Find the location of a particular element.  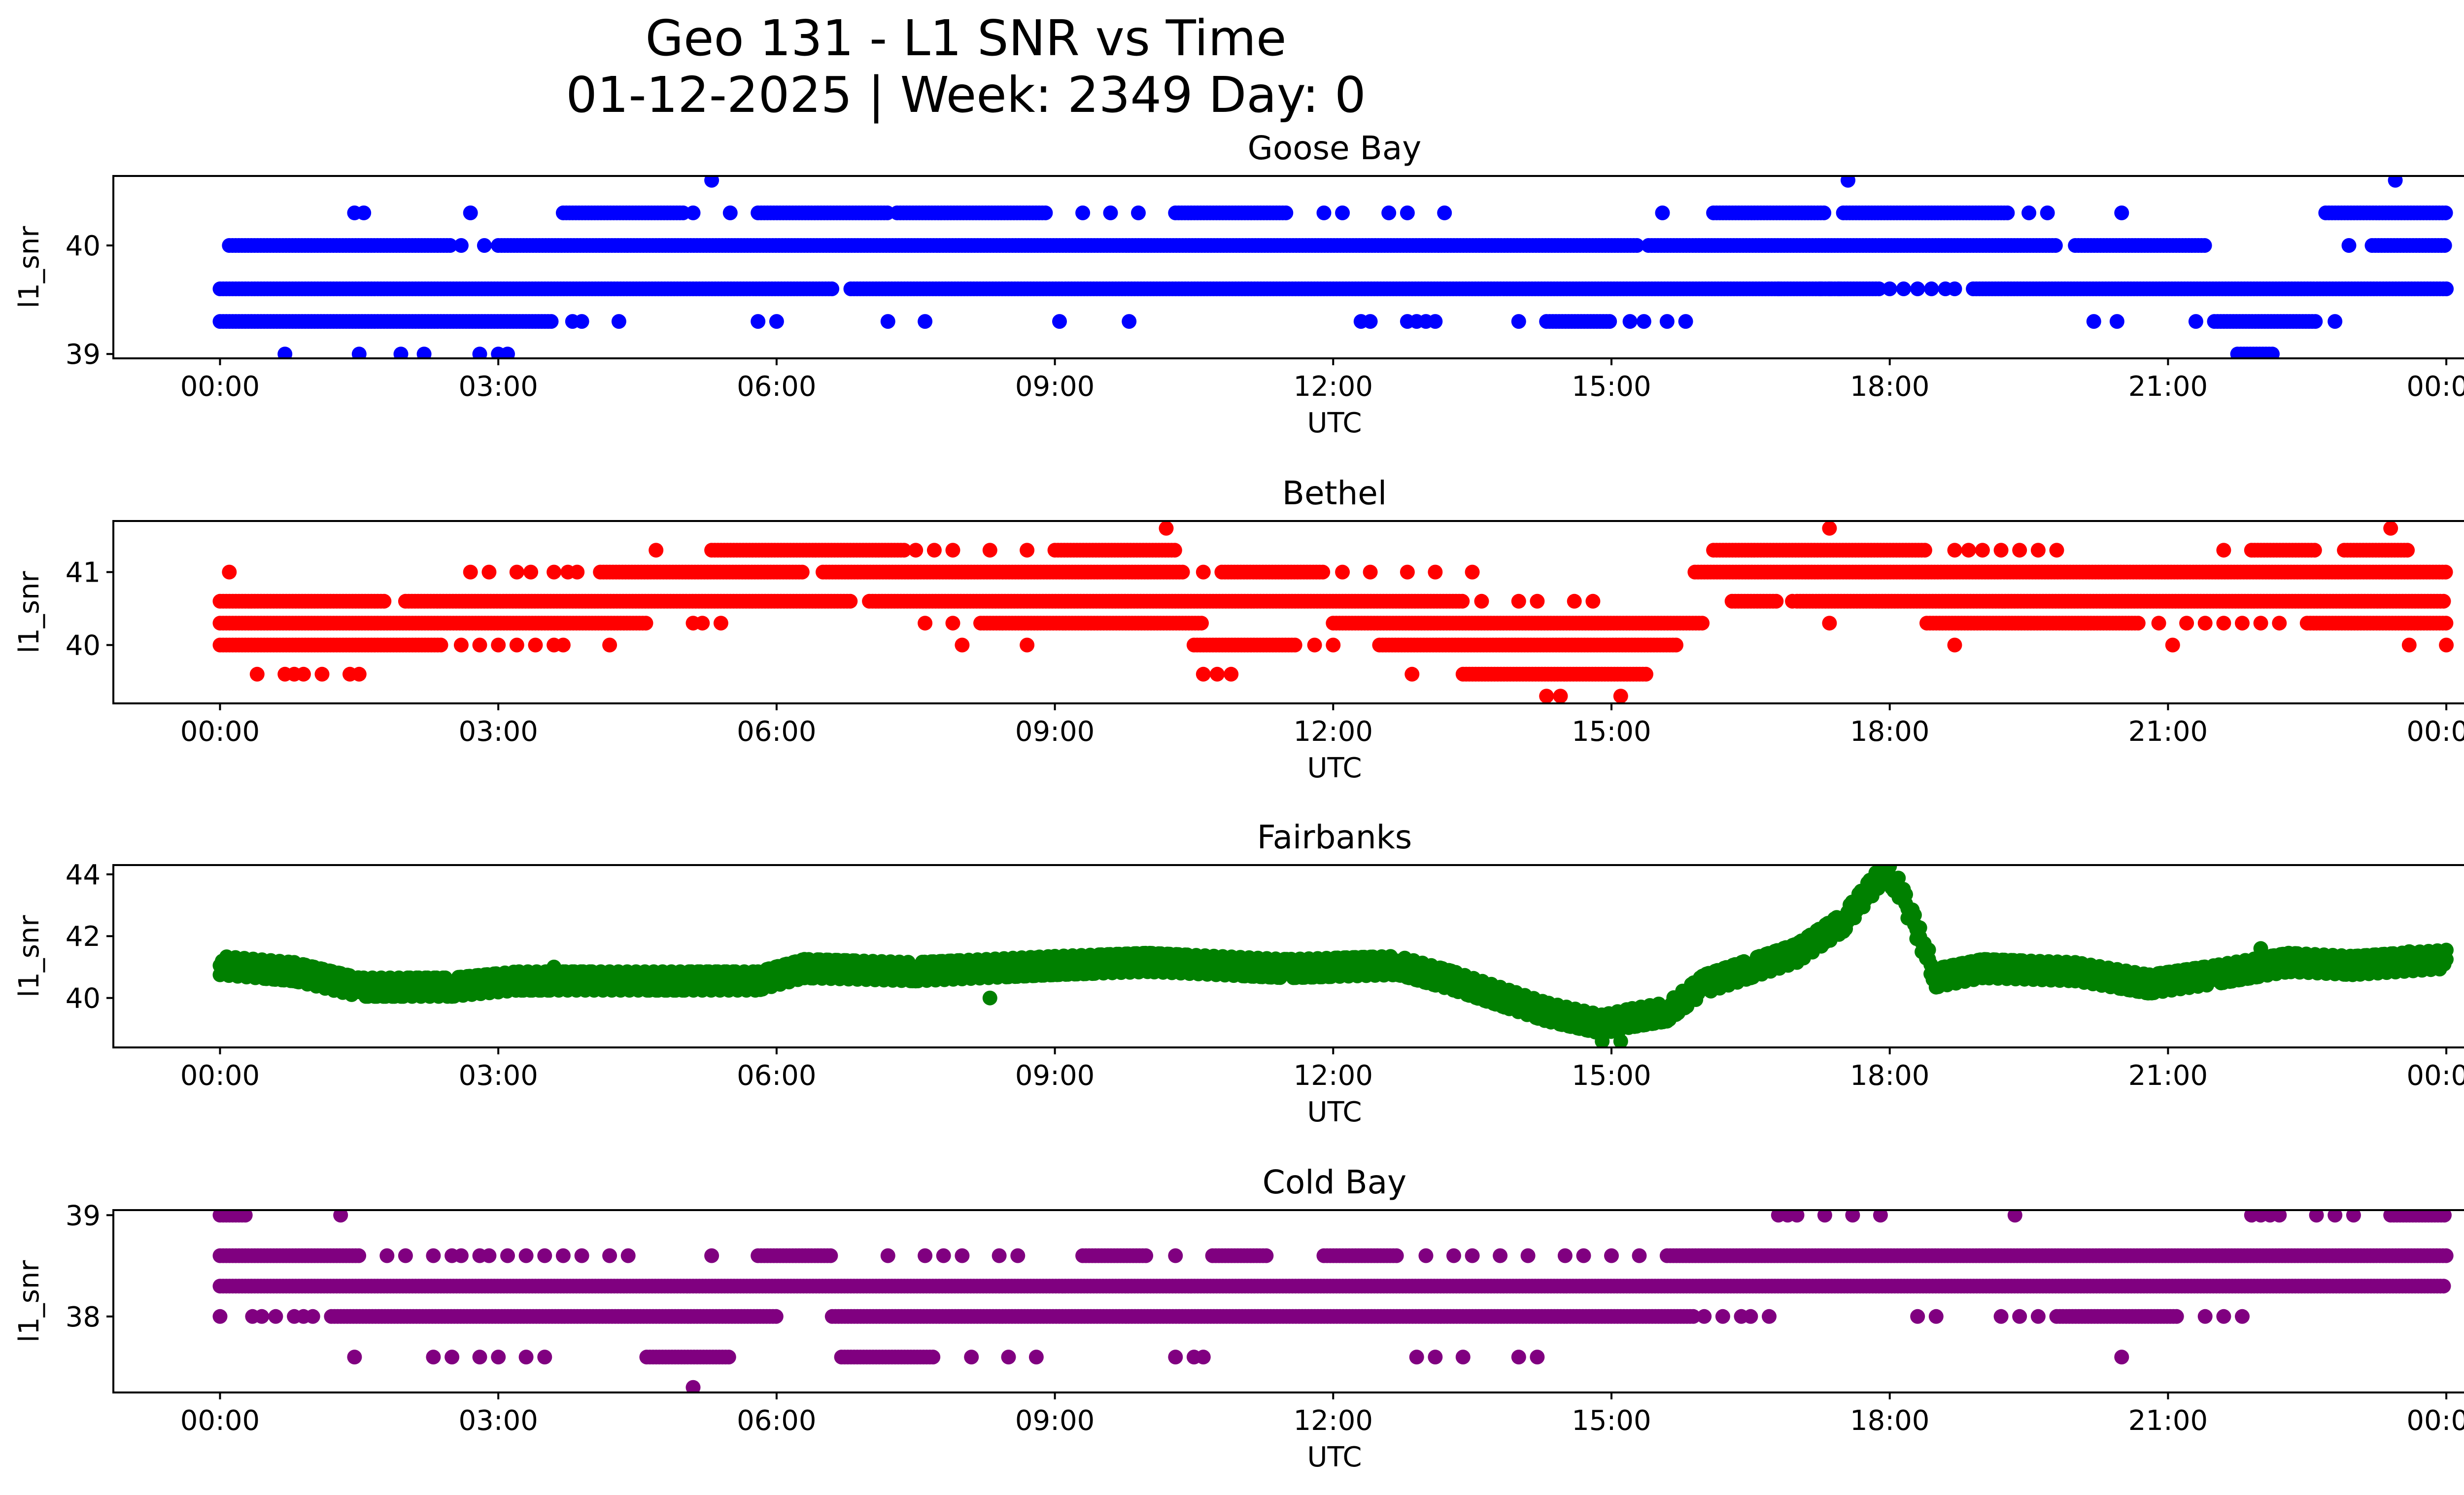

x-tick-label: 12:00 is located at coordinates (1333, 732).